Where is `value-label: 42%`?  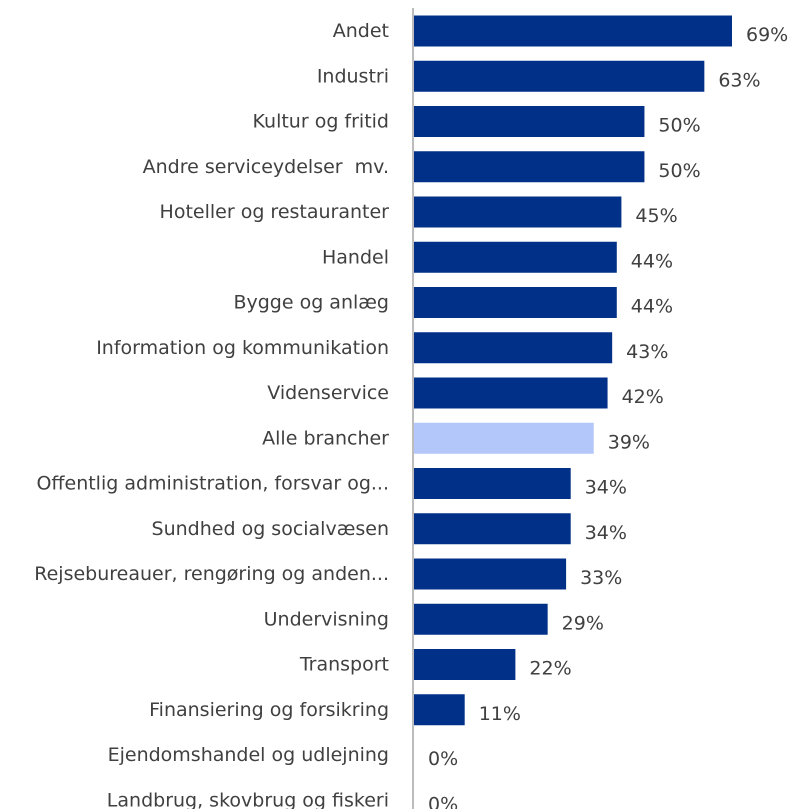
value-label: 42% is located at coordinates (643, 397).